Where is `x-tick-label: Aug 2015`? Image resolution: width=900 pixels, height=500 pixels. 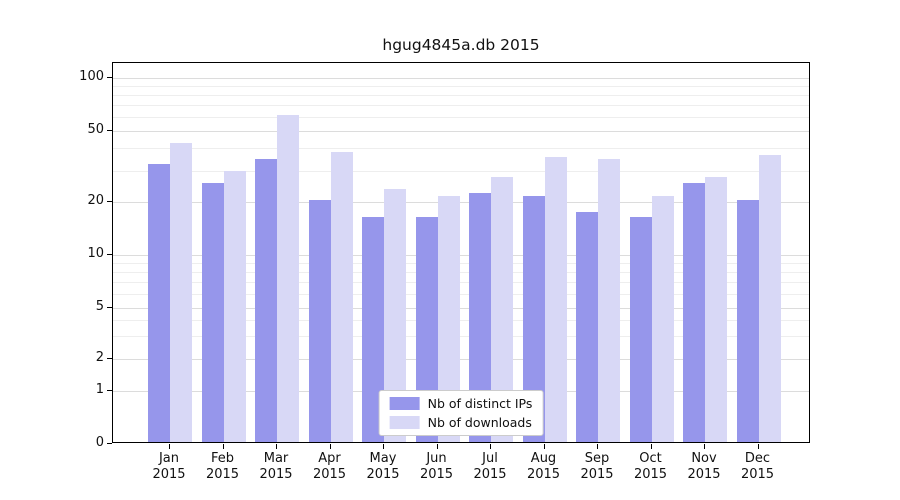 x-tick-label: Aug 2015 is located at coordinates (543, 466).